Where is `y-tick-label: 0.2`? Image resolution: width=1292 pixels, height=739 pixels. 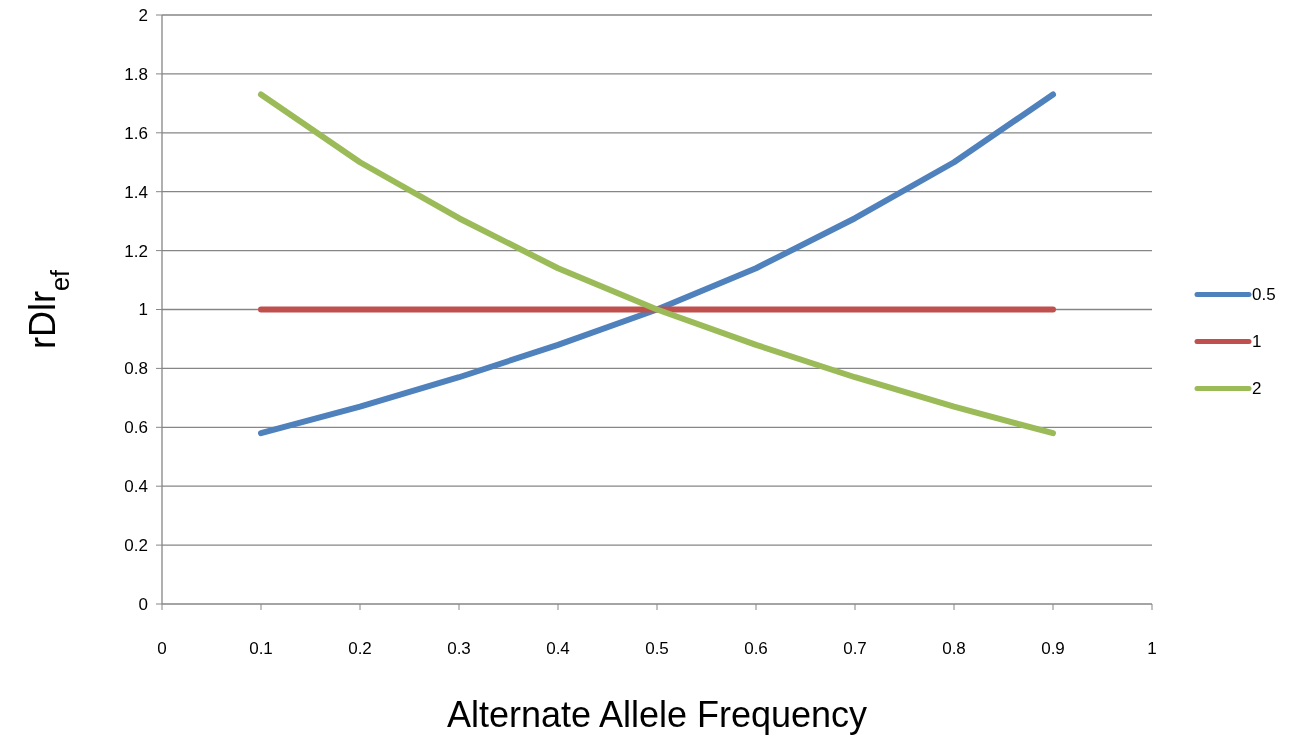
y-tick-label: 0.2 is located at coordinates (136, 546).